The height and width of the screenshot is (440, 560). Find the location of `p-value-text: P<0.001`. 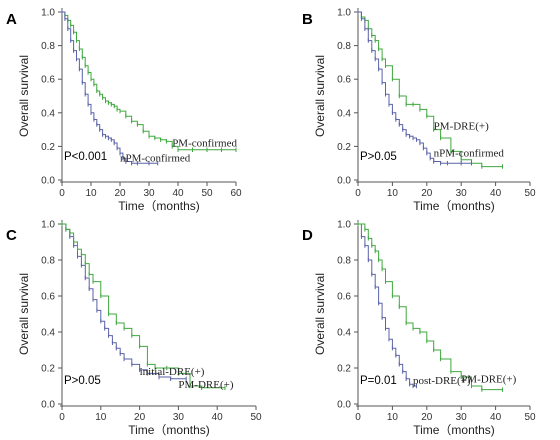

p-value-text: P<0.001 is located at coordinates (85, 157).